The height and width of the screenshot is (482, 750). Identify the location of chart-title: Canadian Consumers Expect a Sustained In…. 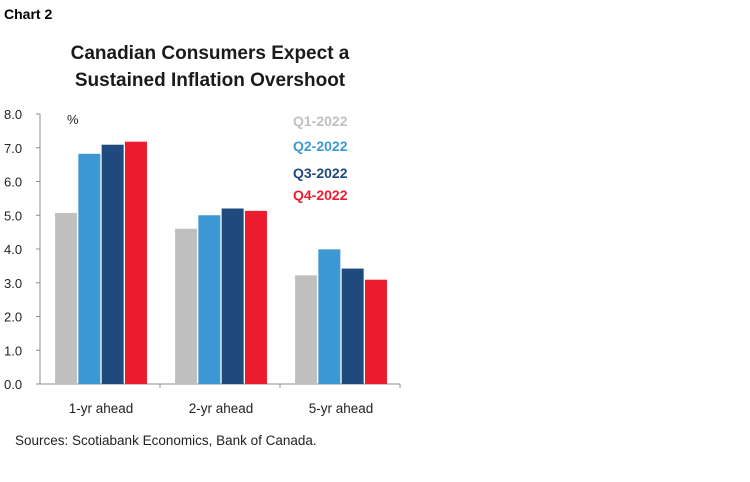
(210, 67).